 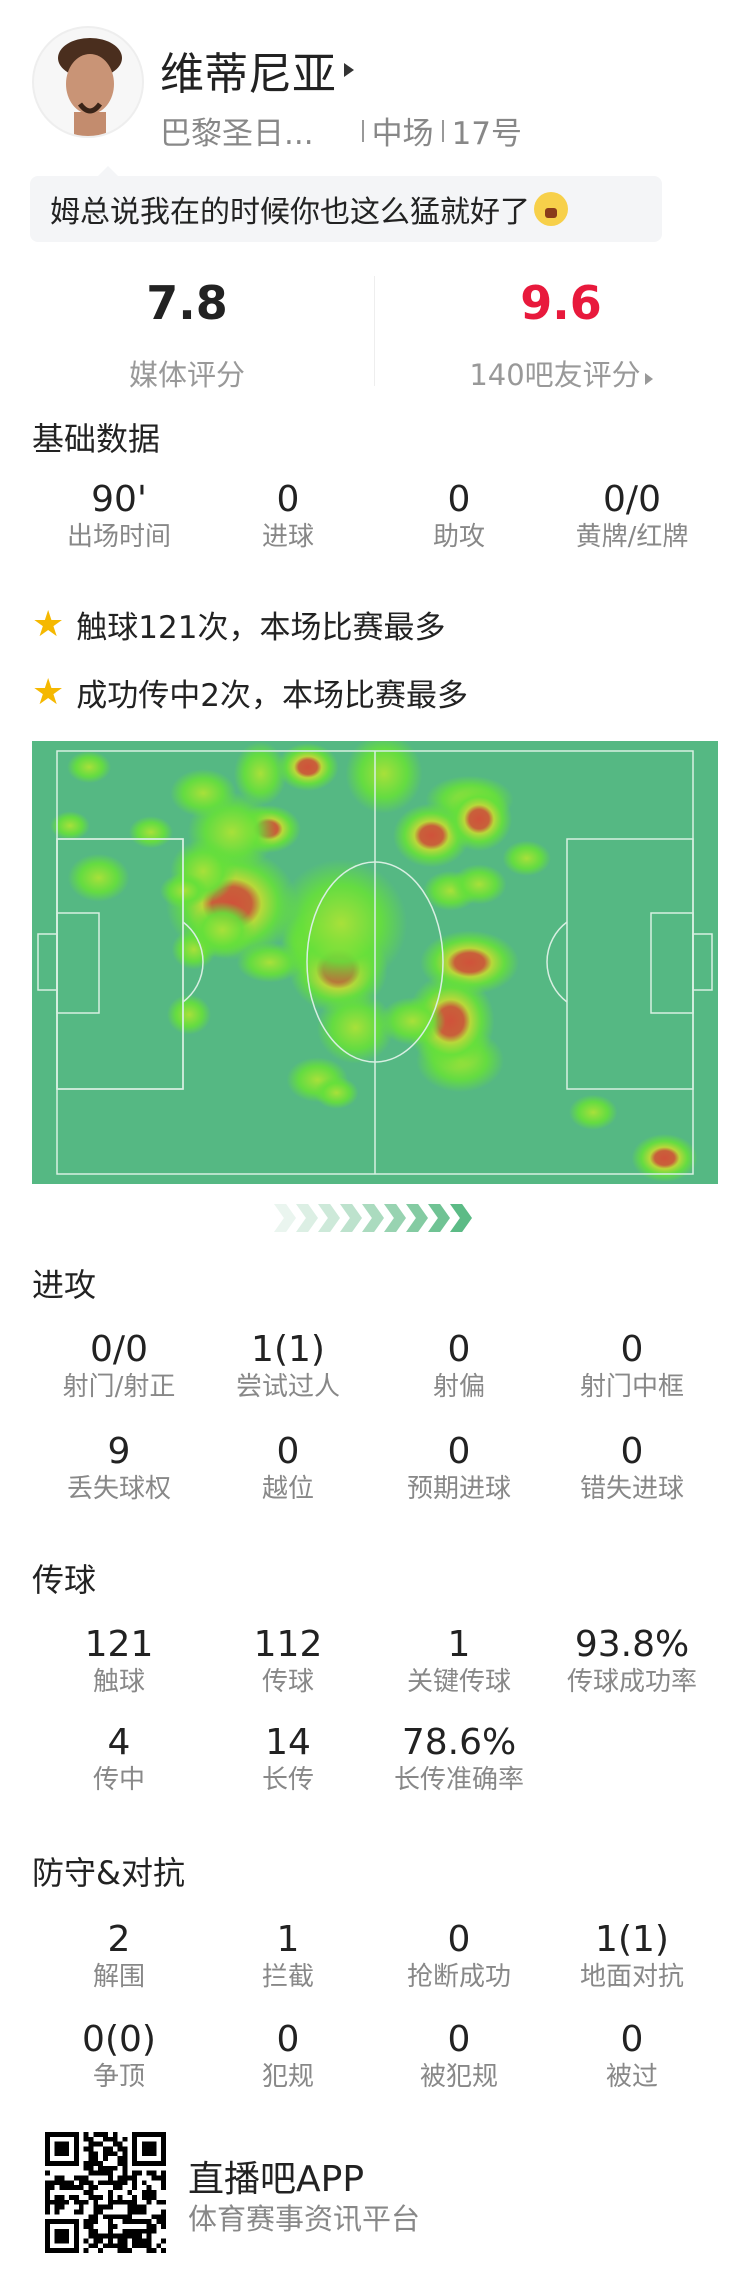 What do you see at coordinates (632, 537) in the screenshot?
I see `stat-label: 黄牌/红牌` at bounding box center [632, 537].